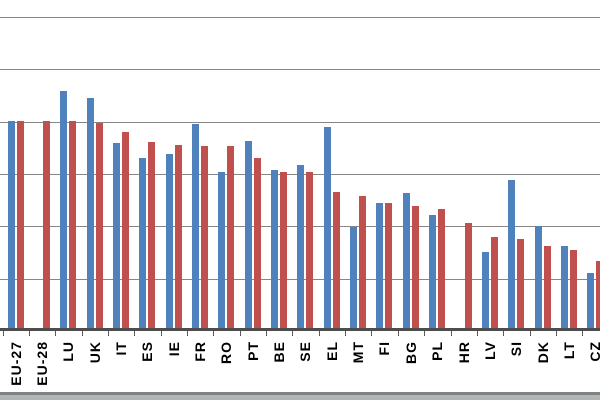  What do you see at coordinates (120, 348) in the screenshot?
I see `x-axis-label-IT: IT` at bounding box center [120, 348].